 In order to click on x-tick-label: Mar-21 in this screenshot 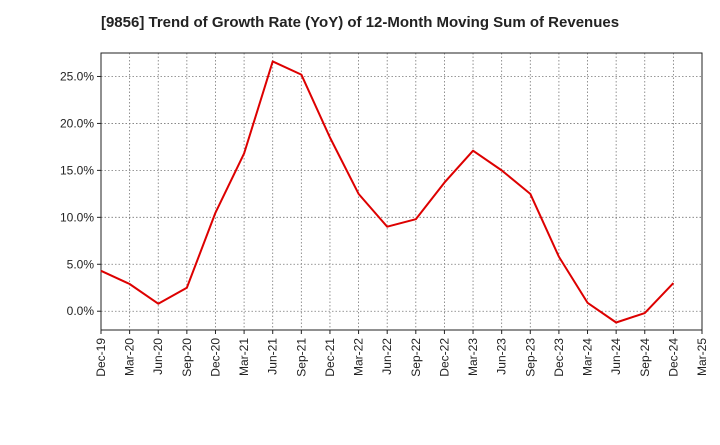, I will do `click(244, 357)`.